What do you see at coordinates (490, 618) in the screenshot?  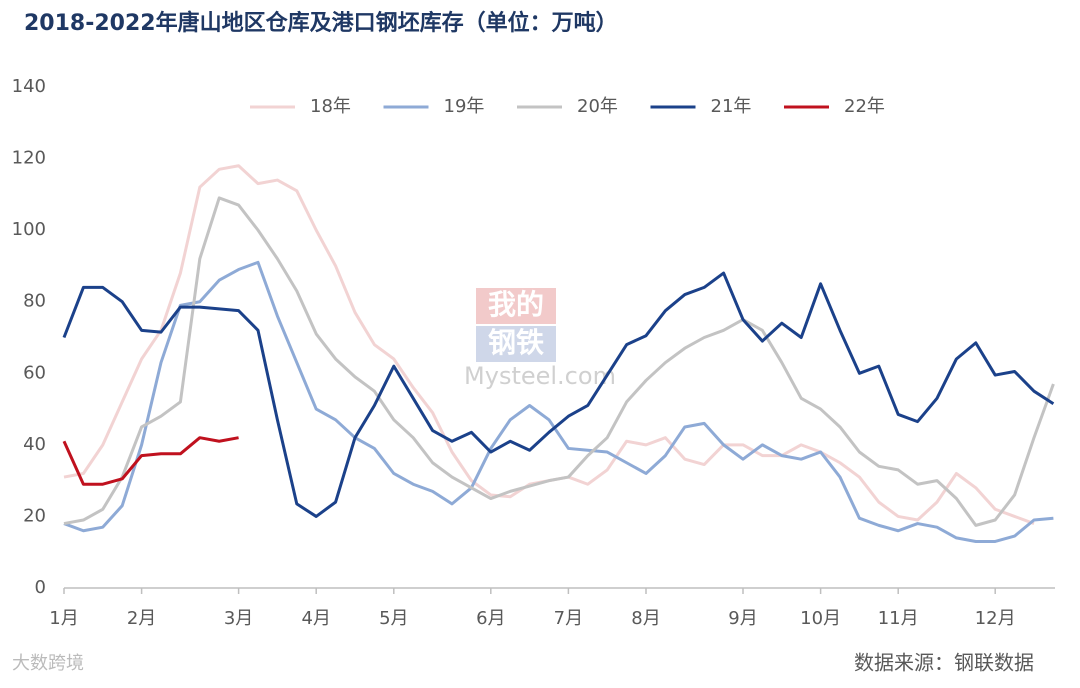 I see `x-tick-label: 6月` at bounding box center [490, 618].